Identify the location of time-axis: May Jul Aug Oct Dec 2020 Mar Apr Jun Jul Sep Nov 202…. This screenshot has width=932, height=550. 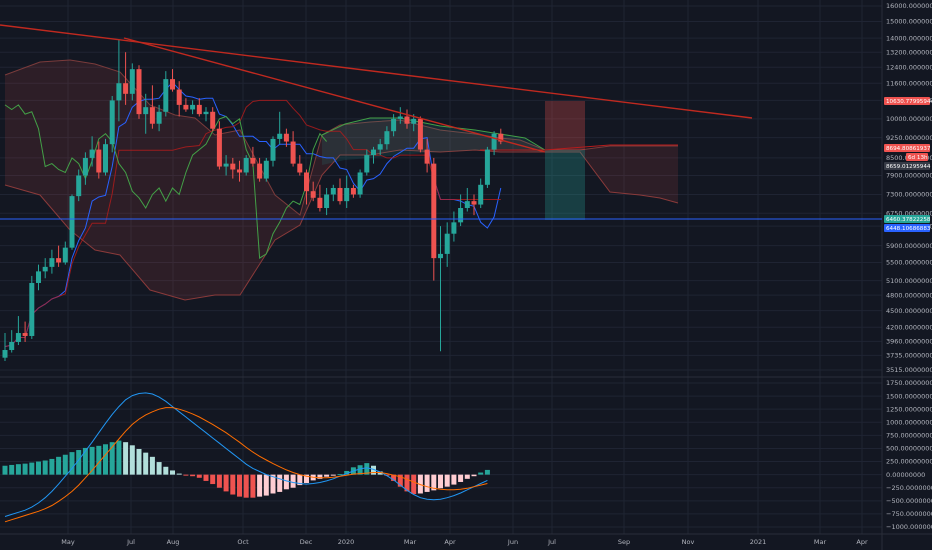
(464, 542).